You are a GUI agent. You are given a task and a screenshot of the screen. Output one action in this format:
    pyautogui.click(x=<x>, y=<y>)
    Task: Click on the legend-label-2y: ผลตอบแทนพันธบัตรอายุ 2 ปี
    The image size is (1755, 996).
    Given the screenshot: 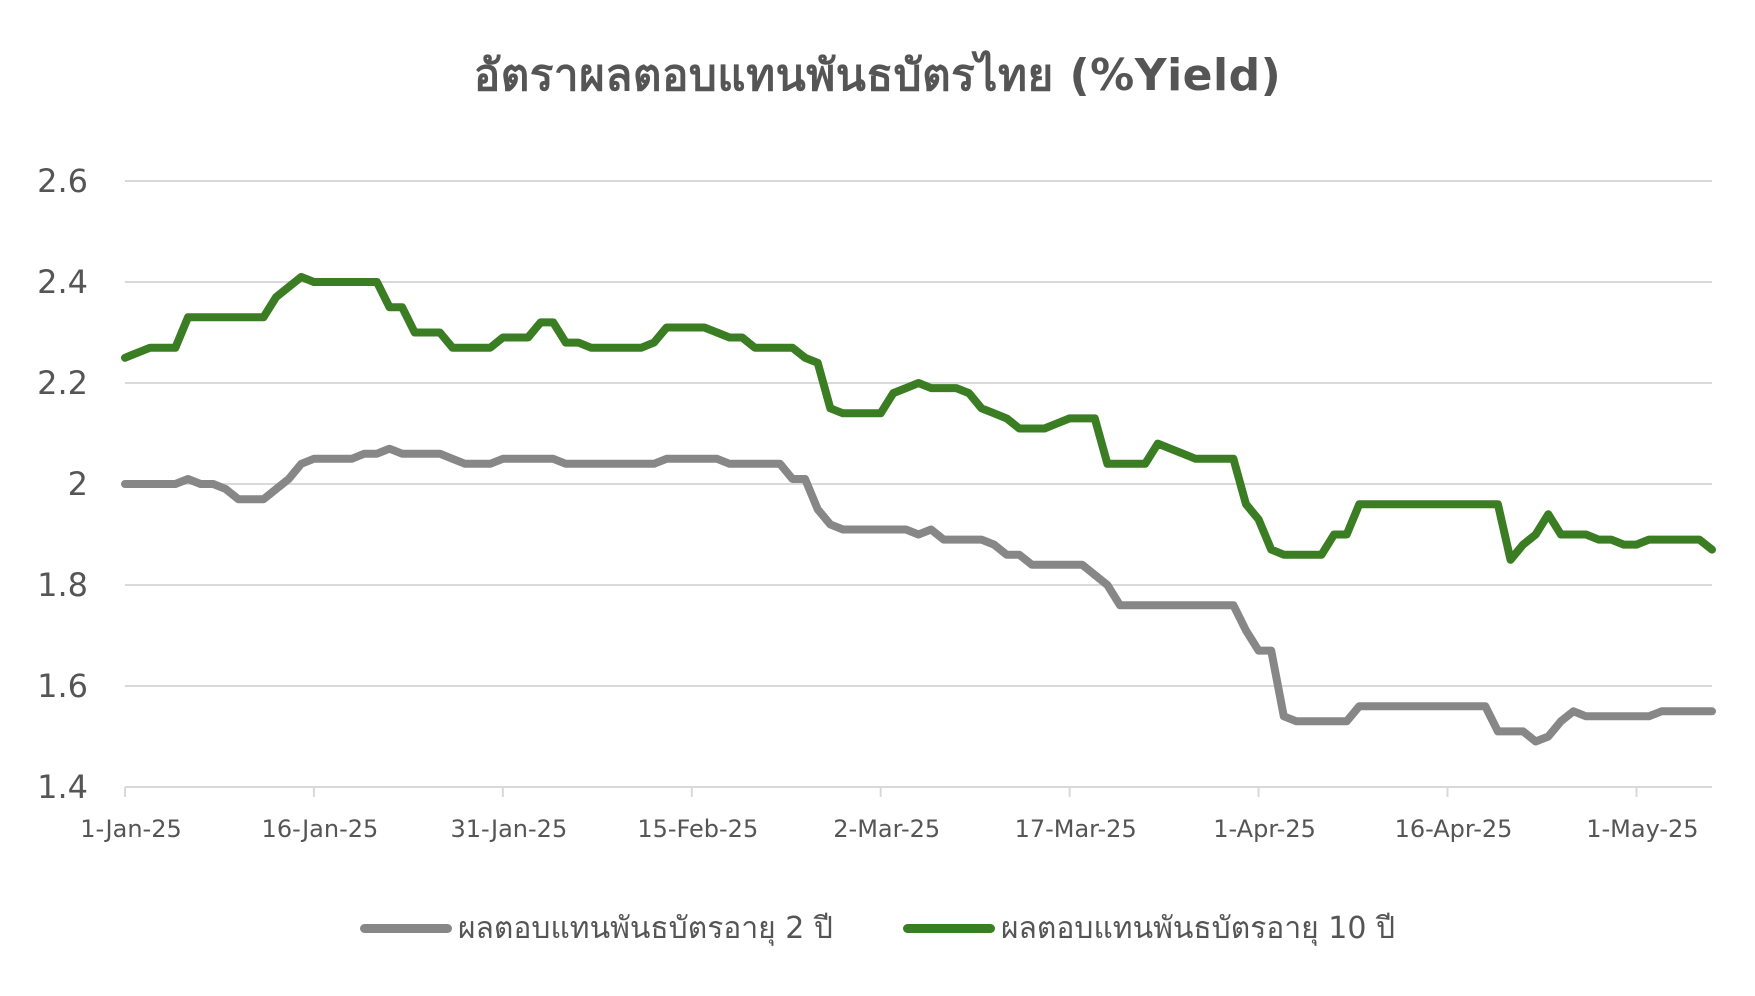 What is the action you would take?
    pyautogui.click(x=645, y=928)
    